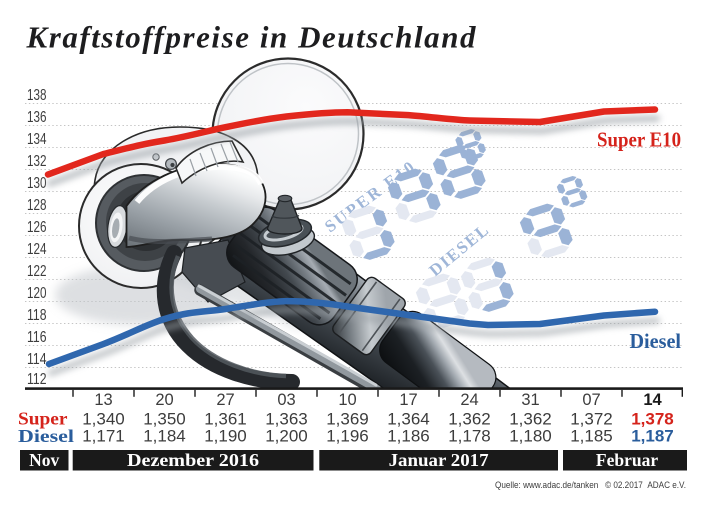 The width and height of the screenshot is (710, 507). I want to click on svg-text: 1,171, so click(103, 436).